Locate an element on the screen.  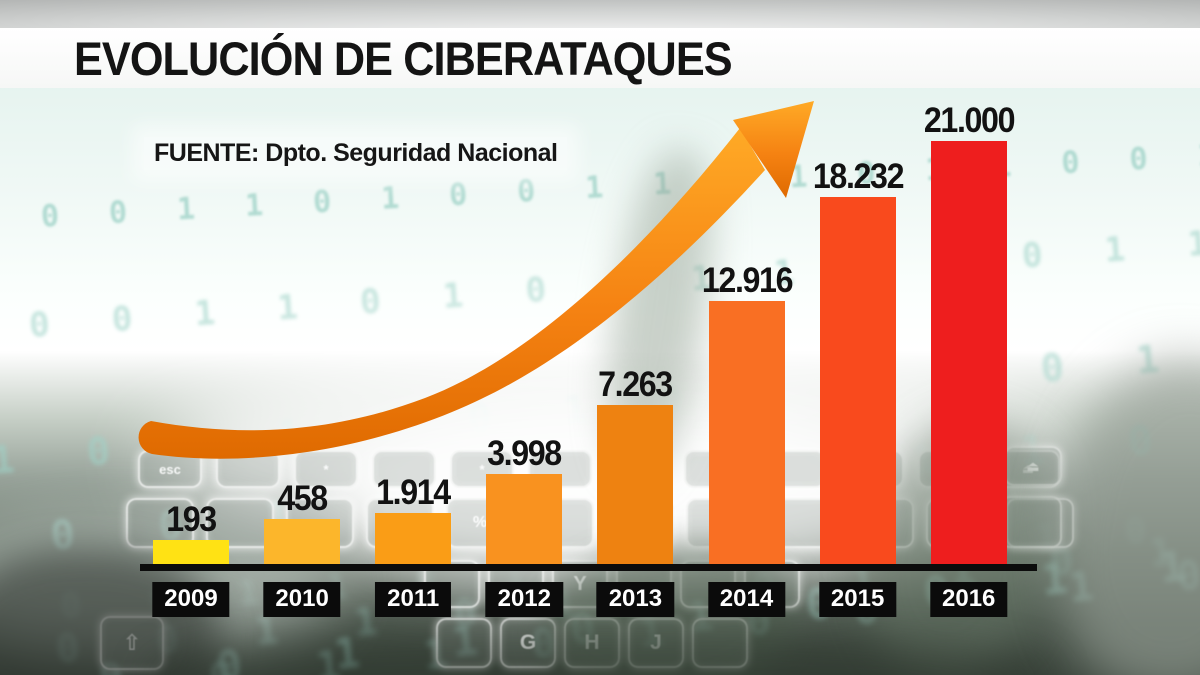
value-label-2013: 7.263 is located at coordinates (636, 384).